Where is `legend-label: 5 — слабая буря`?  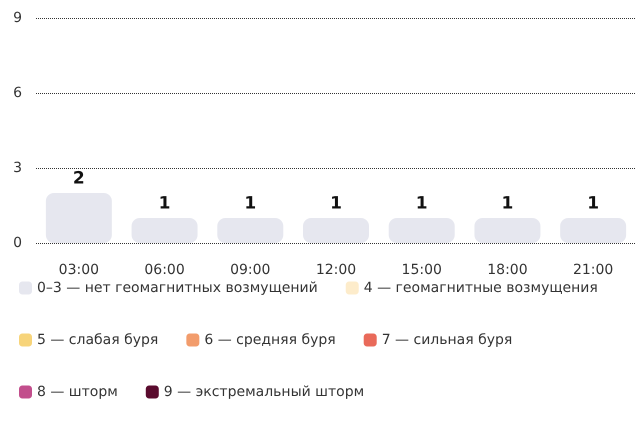 legend-label: 5 — слабая буря is located at coordinates (97, 340).